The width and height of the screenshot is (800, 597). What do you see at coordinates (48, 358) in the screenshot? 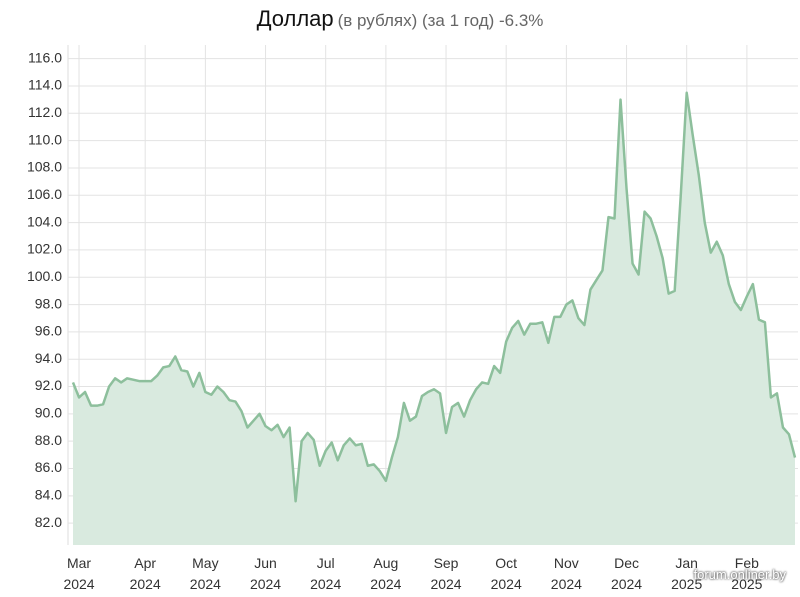
I see `y-tick-label: 94.0` at bounding box center [48, 358].